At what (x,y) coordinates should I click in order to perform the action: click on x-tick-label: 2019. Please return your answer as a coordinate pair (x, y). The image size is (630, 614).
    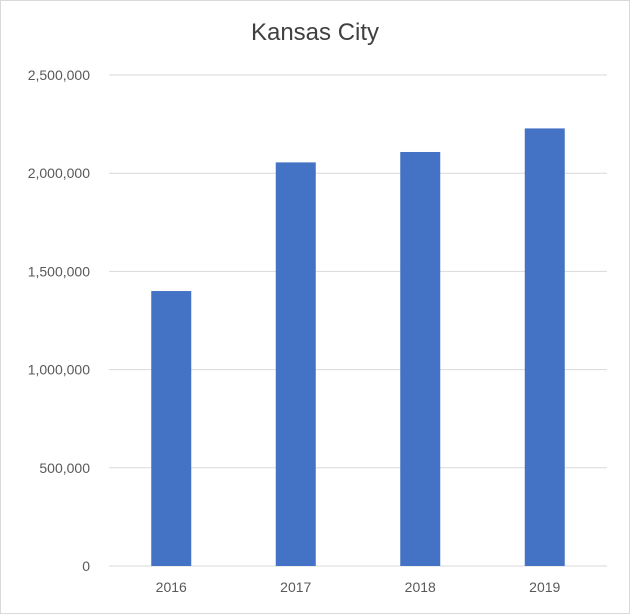
    Looking at the image, I should click on (544, 587).